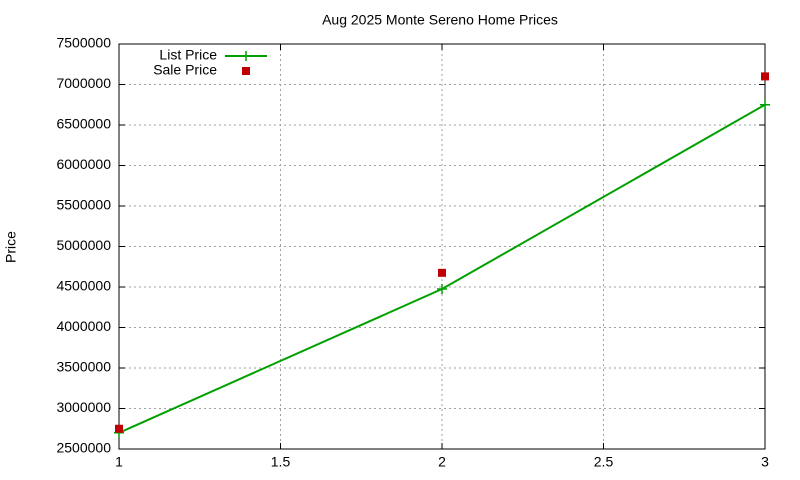 The image size is (800, 480). What do you see at coordinates (185, 70) in the screenshot?
I see `legend-label: Sale Price` at bounding box center [185, 70].